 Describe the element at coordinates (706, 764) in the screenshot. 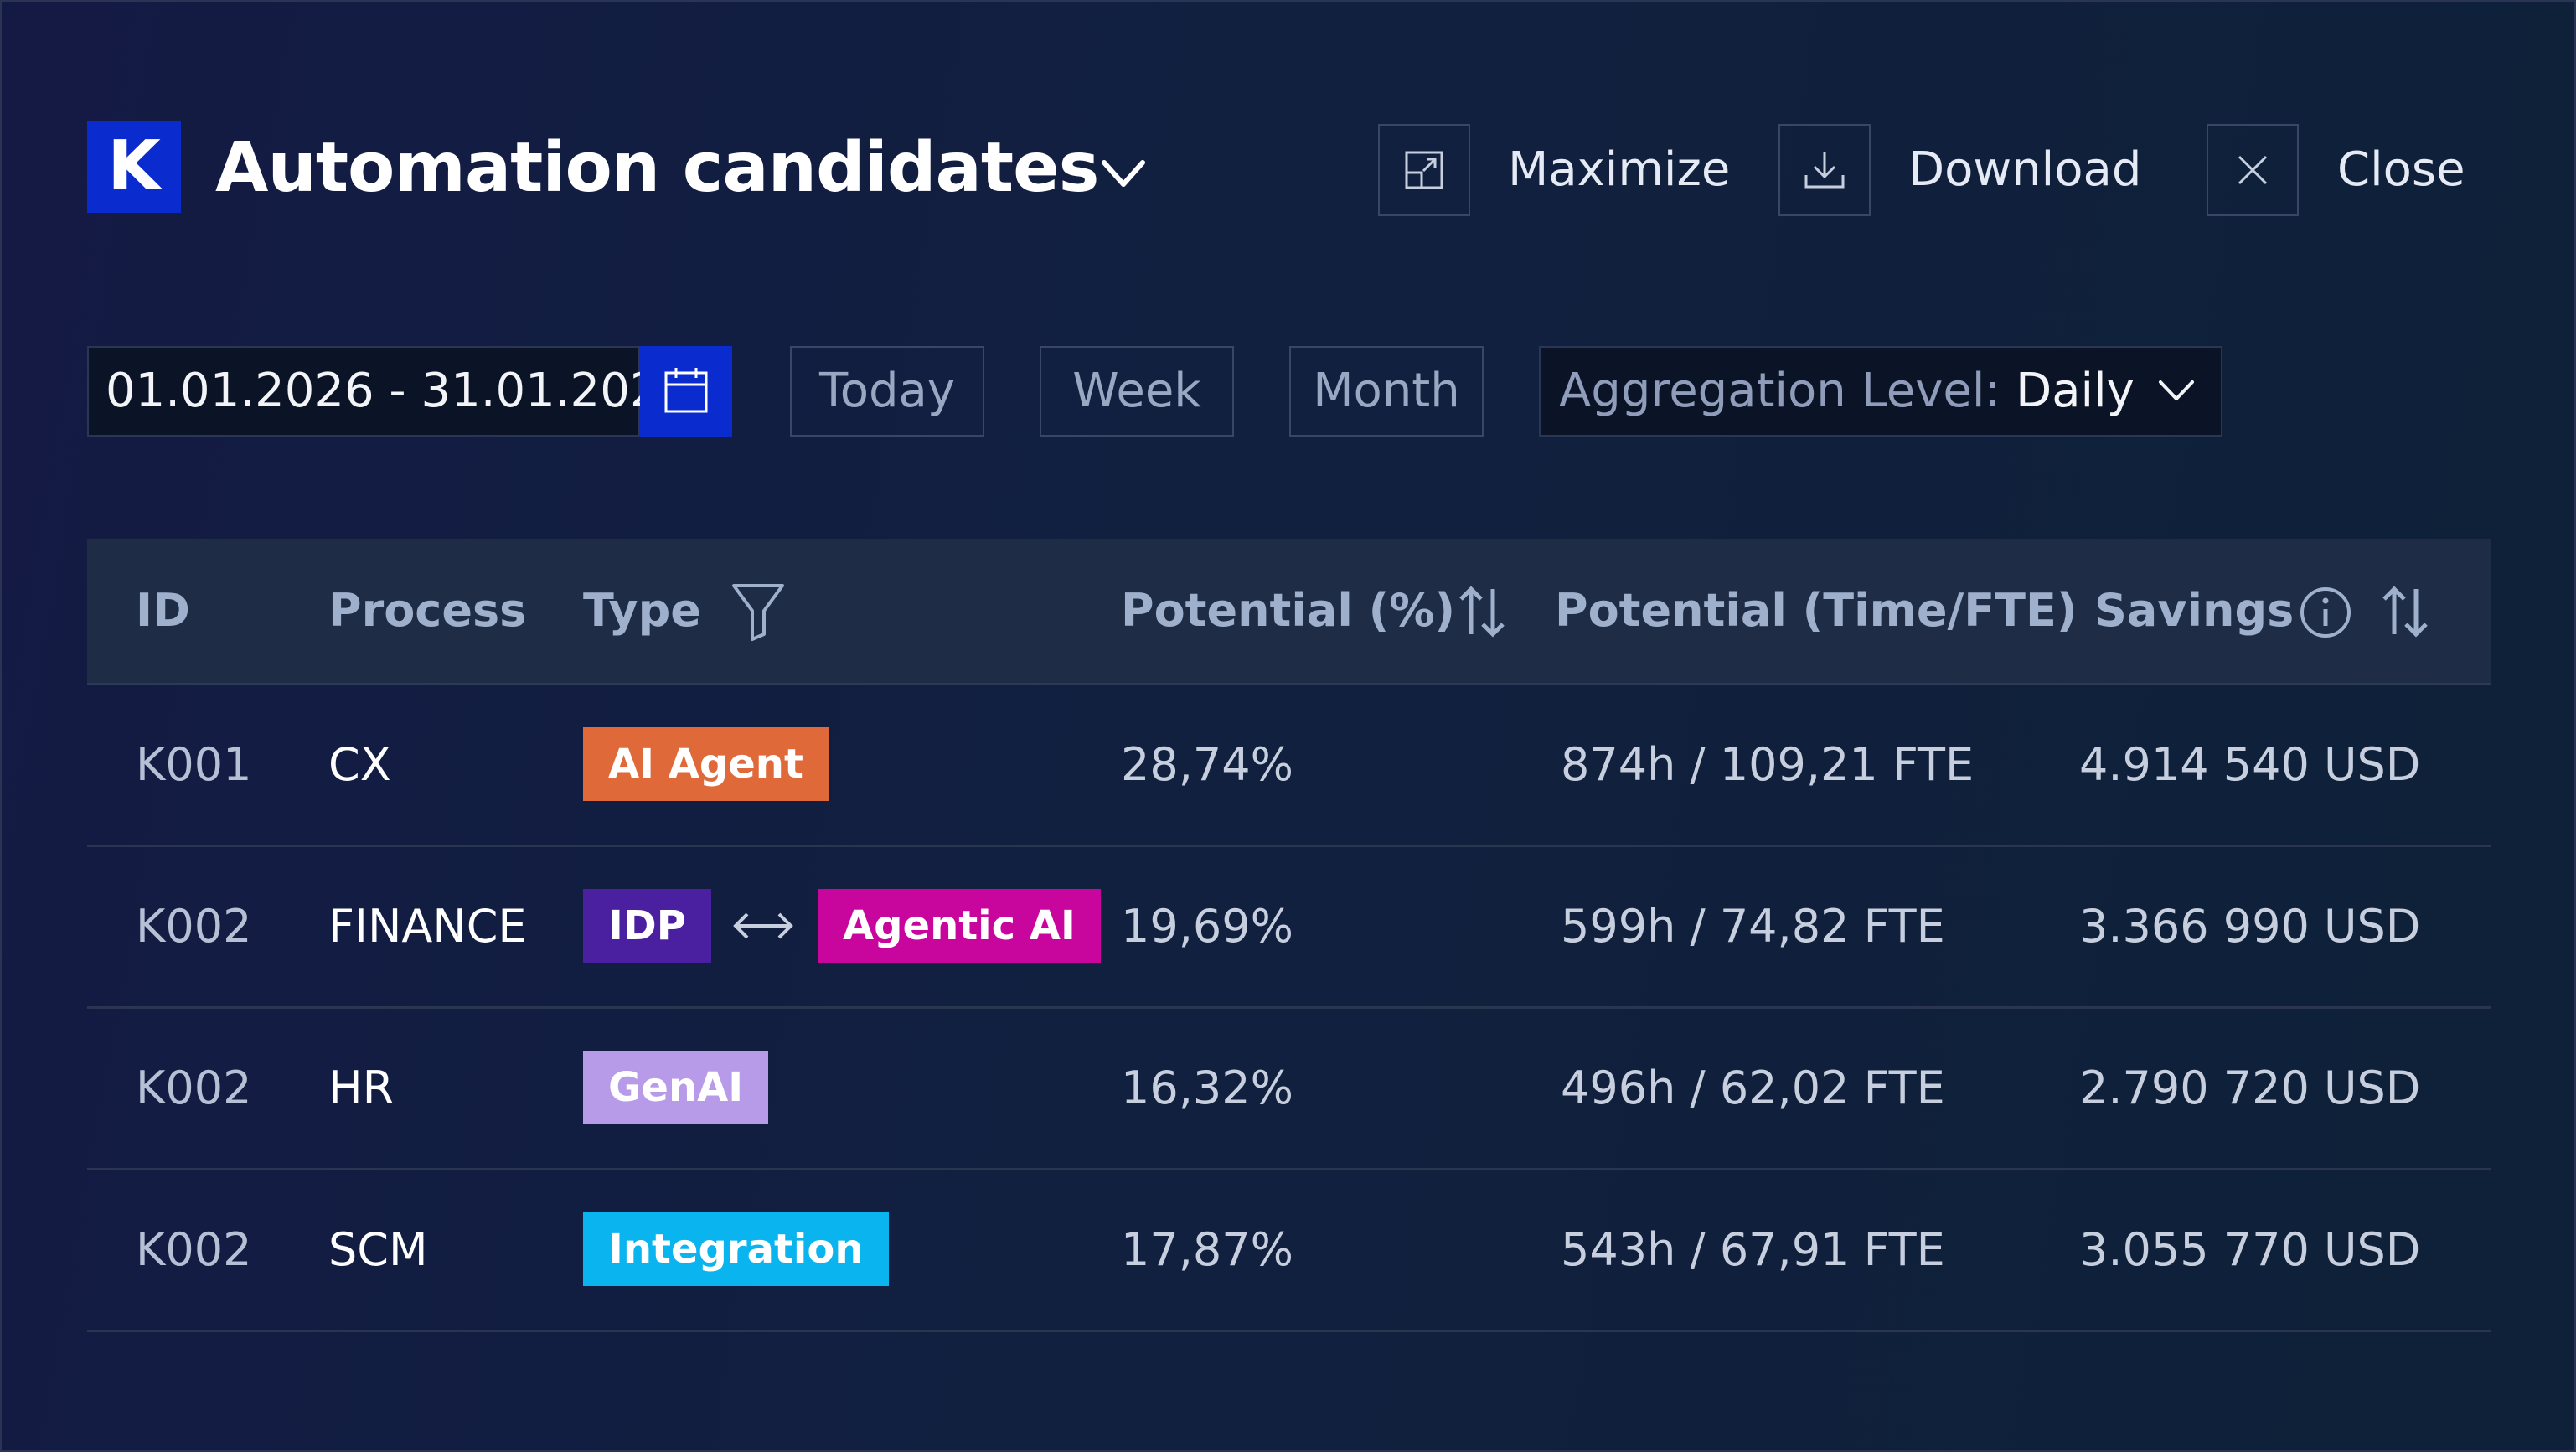

I see `type-tag-ai-agent: AI Agent` at that location.